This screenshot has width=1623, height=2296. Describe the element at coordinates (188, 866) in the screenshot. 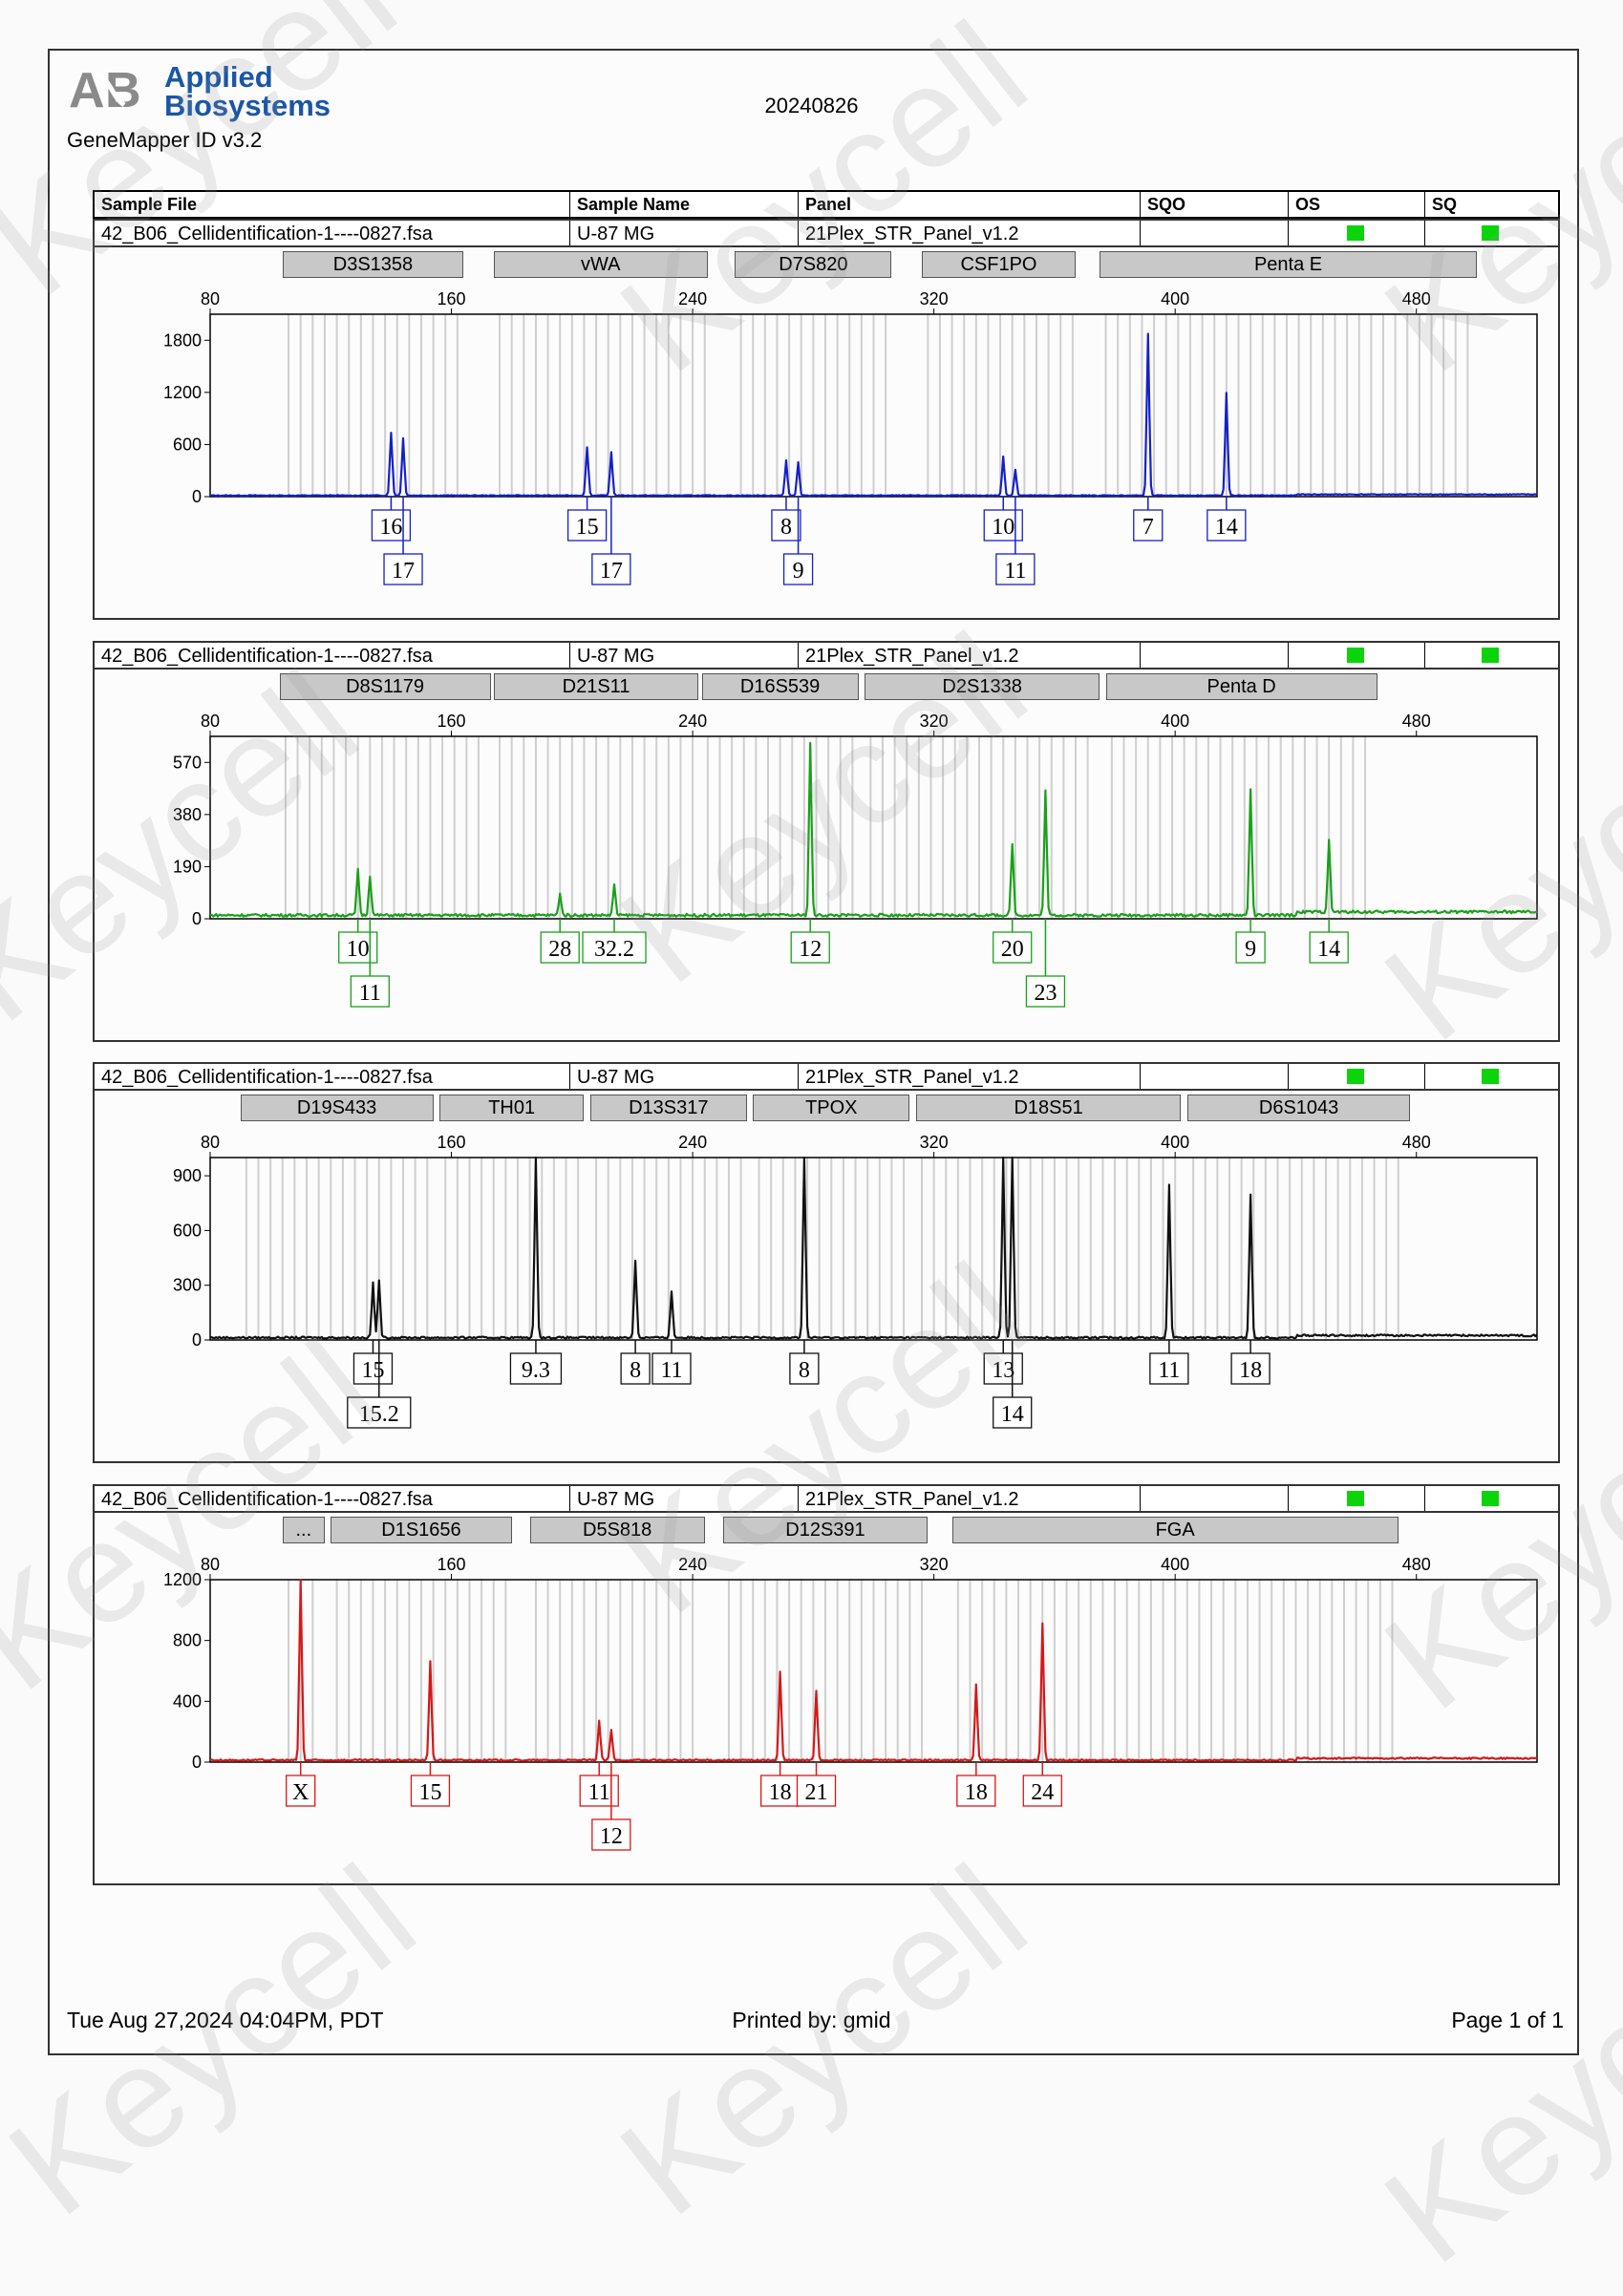

I see `y-tick-label: 190` at that location.